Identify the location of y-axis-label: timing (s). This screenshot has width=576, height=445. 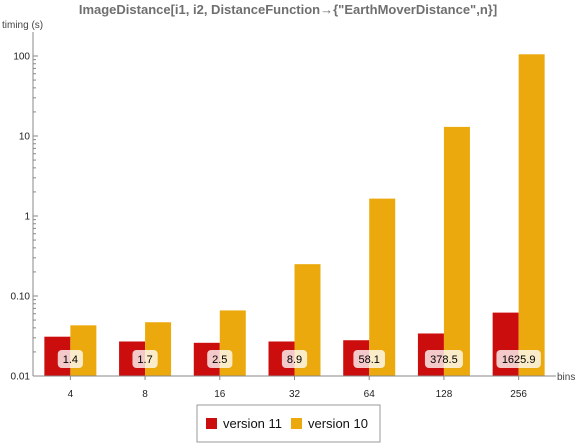
(22, 25).